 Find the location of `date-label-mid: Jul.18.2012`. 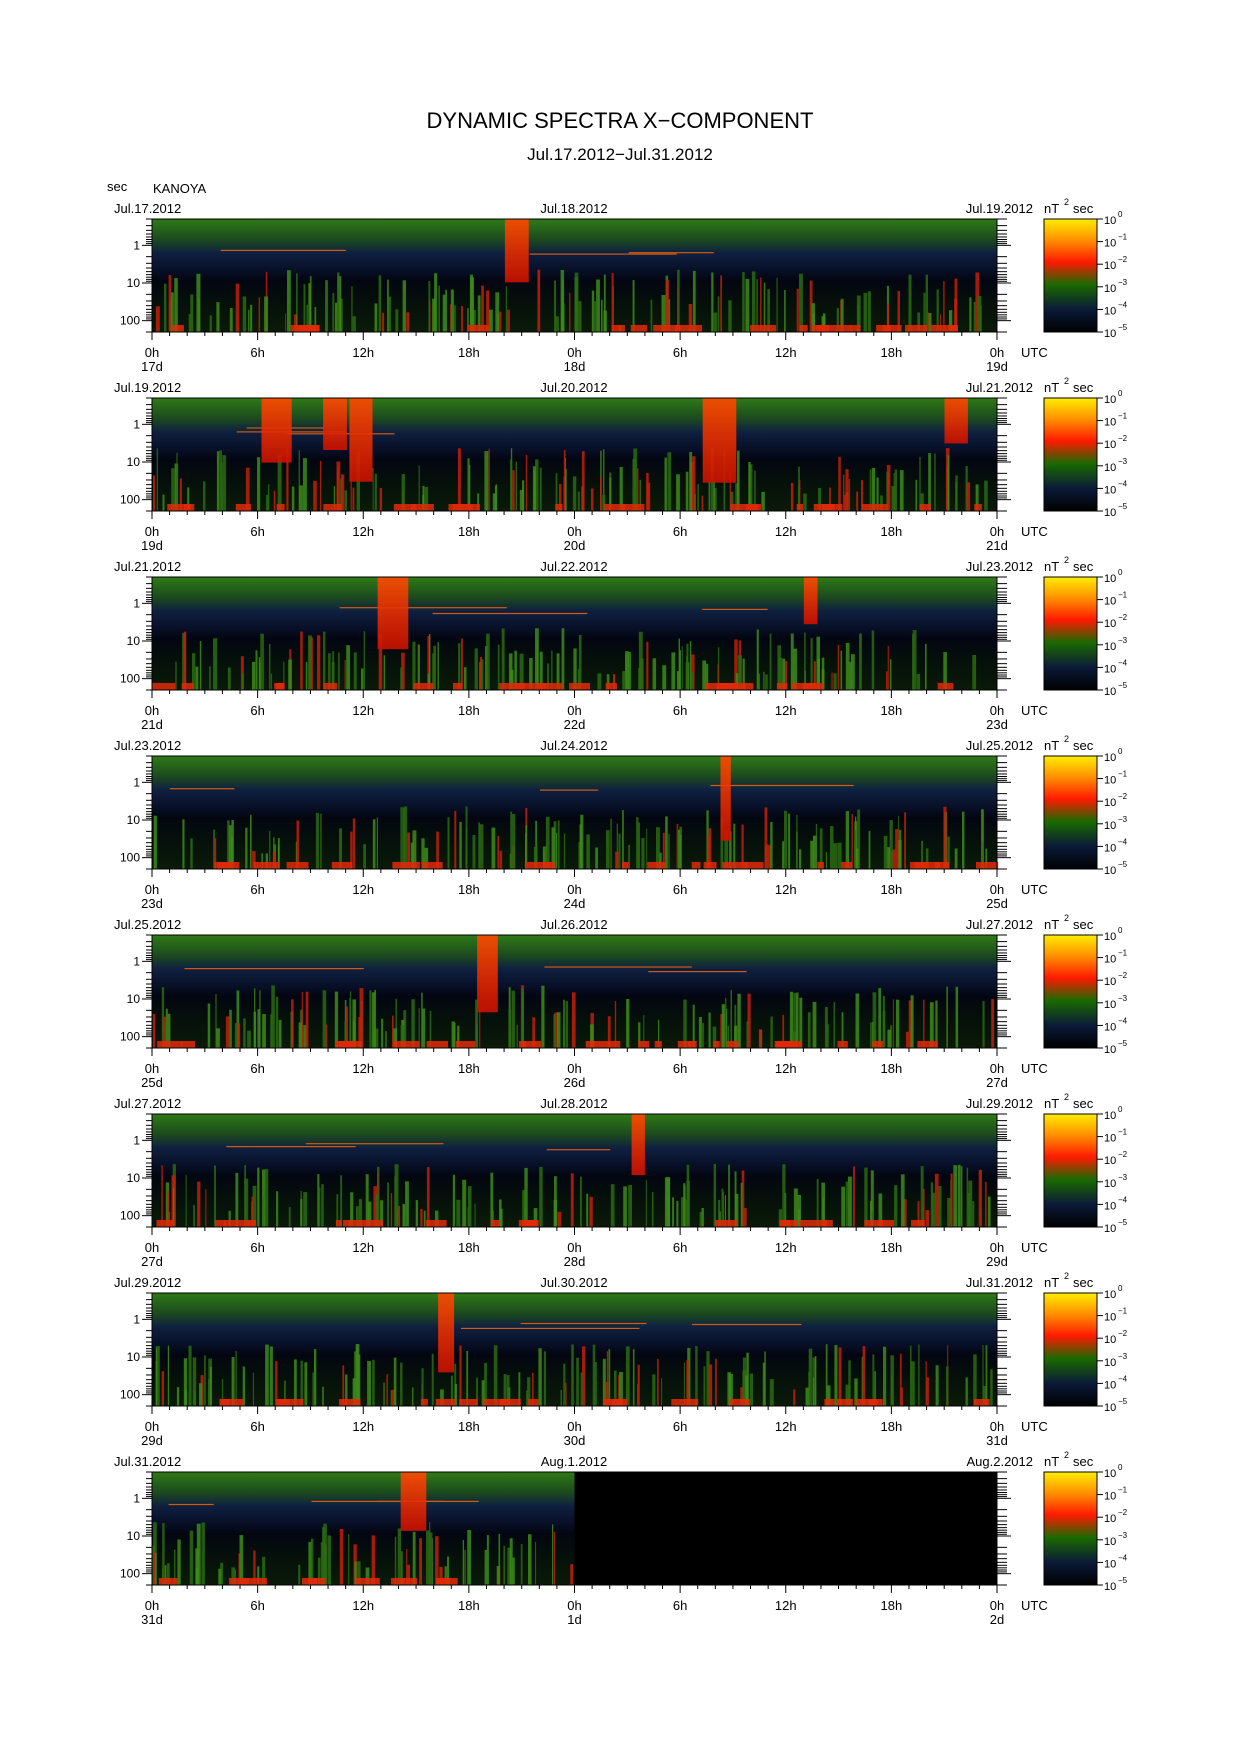

date-label-mid: Jul.18.2012 is located at coordinates (573, 208).